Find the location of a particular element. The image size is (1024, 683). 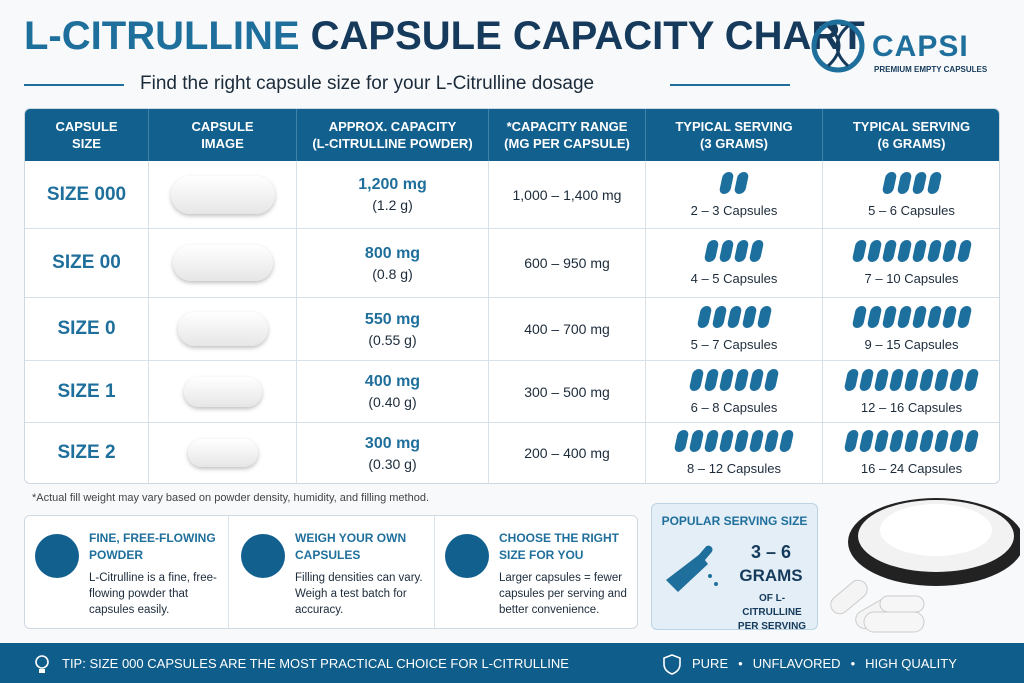

badge: PURE is located at coordinates (710, 663).